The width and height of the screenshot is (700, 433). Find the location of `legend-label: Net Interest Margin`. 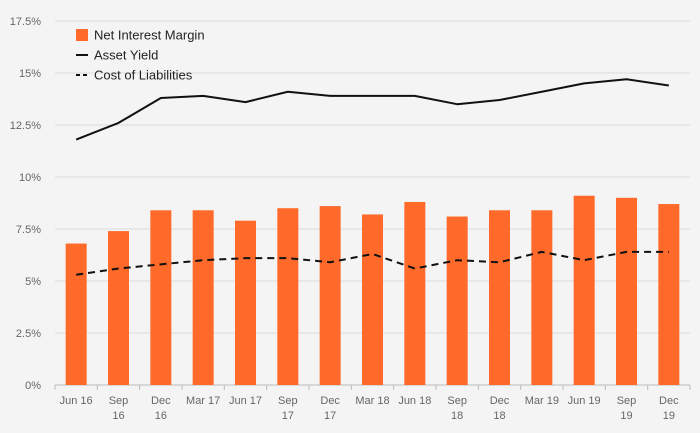

legend-label: Net Interest Margin is located at coordinates (149, 35).